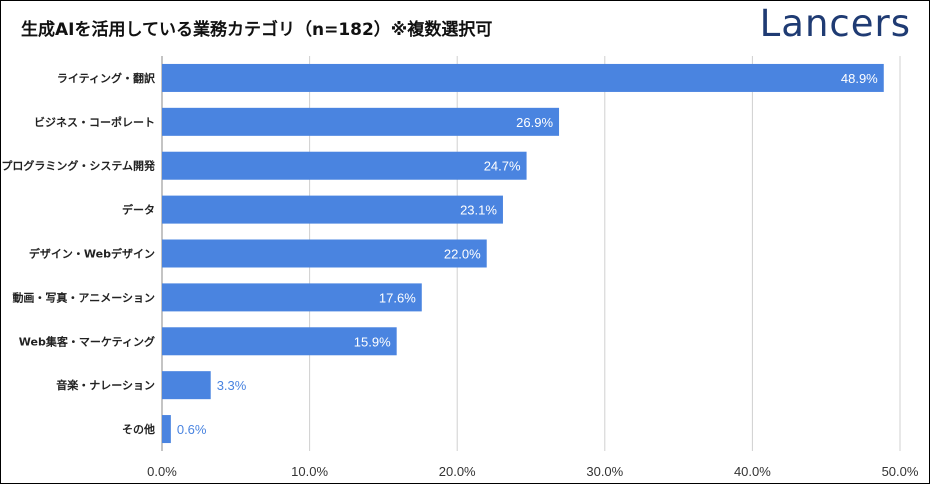 Image resolution: width=930 pixels, height=484 pixels. I want to click on category-label: ビジネス・コーポレート, so click(94, 122).